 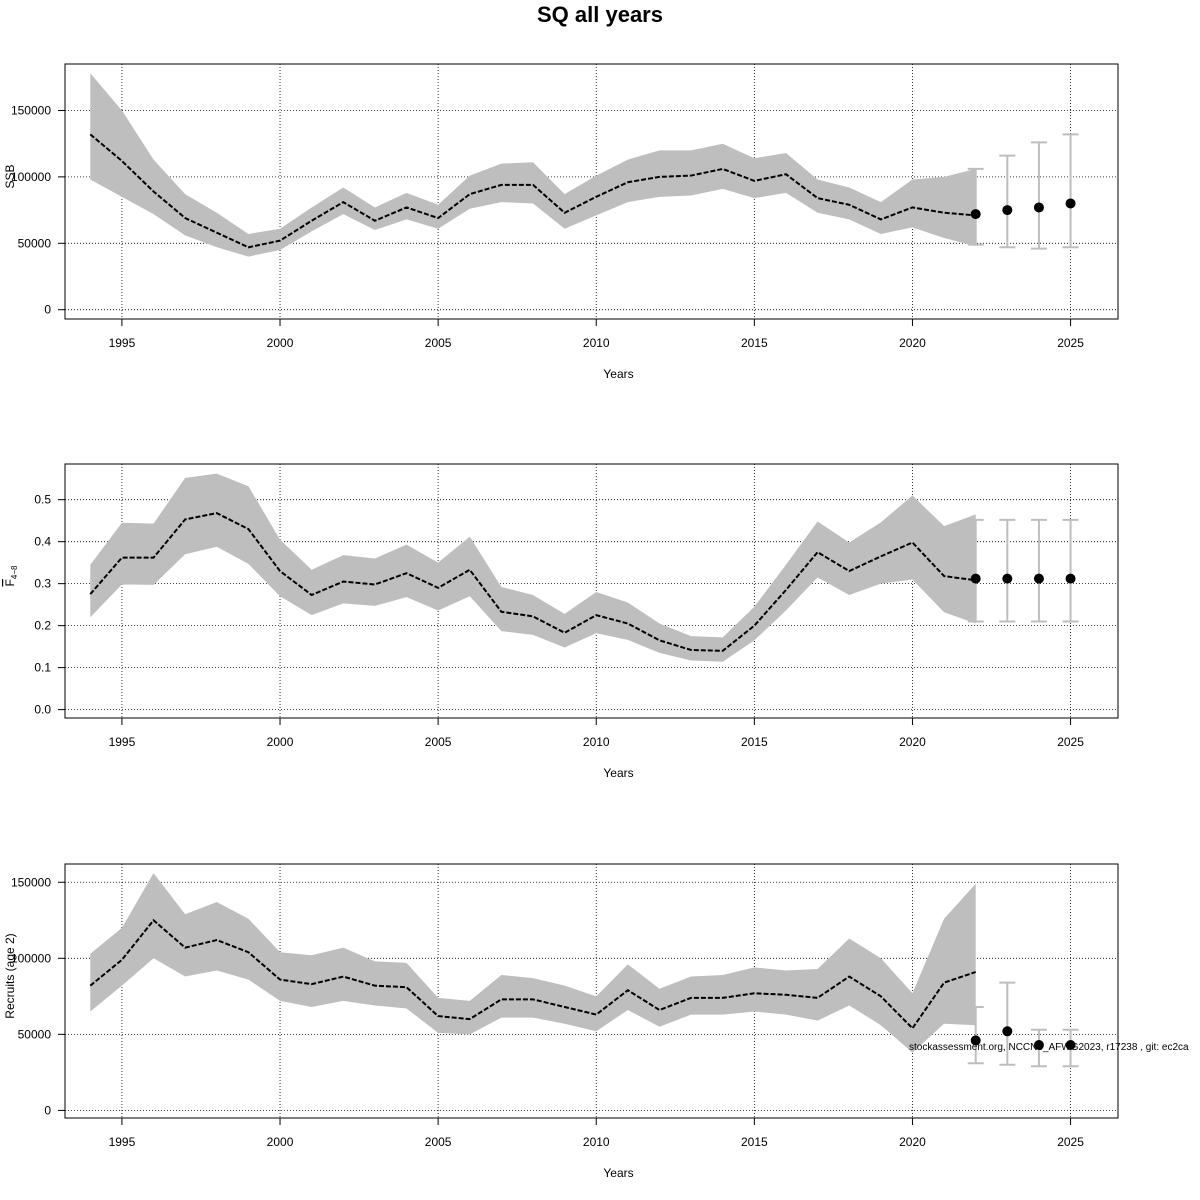 What do you see at coordinates (754, 343) in the screenshot?
I see `ssb-xtick-label: 2015` at bounding box center [754, 343].